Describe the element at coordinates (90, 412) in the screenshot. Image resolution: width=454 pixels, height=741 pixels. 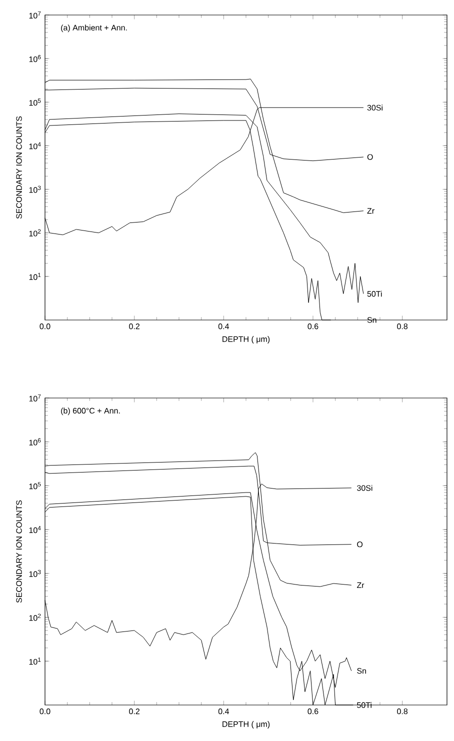
I see `text: (b) 600°C + Ann.` at that location.